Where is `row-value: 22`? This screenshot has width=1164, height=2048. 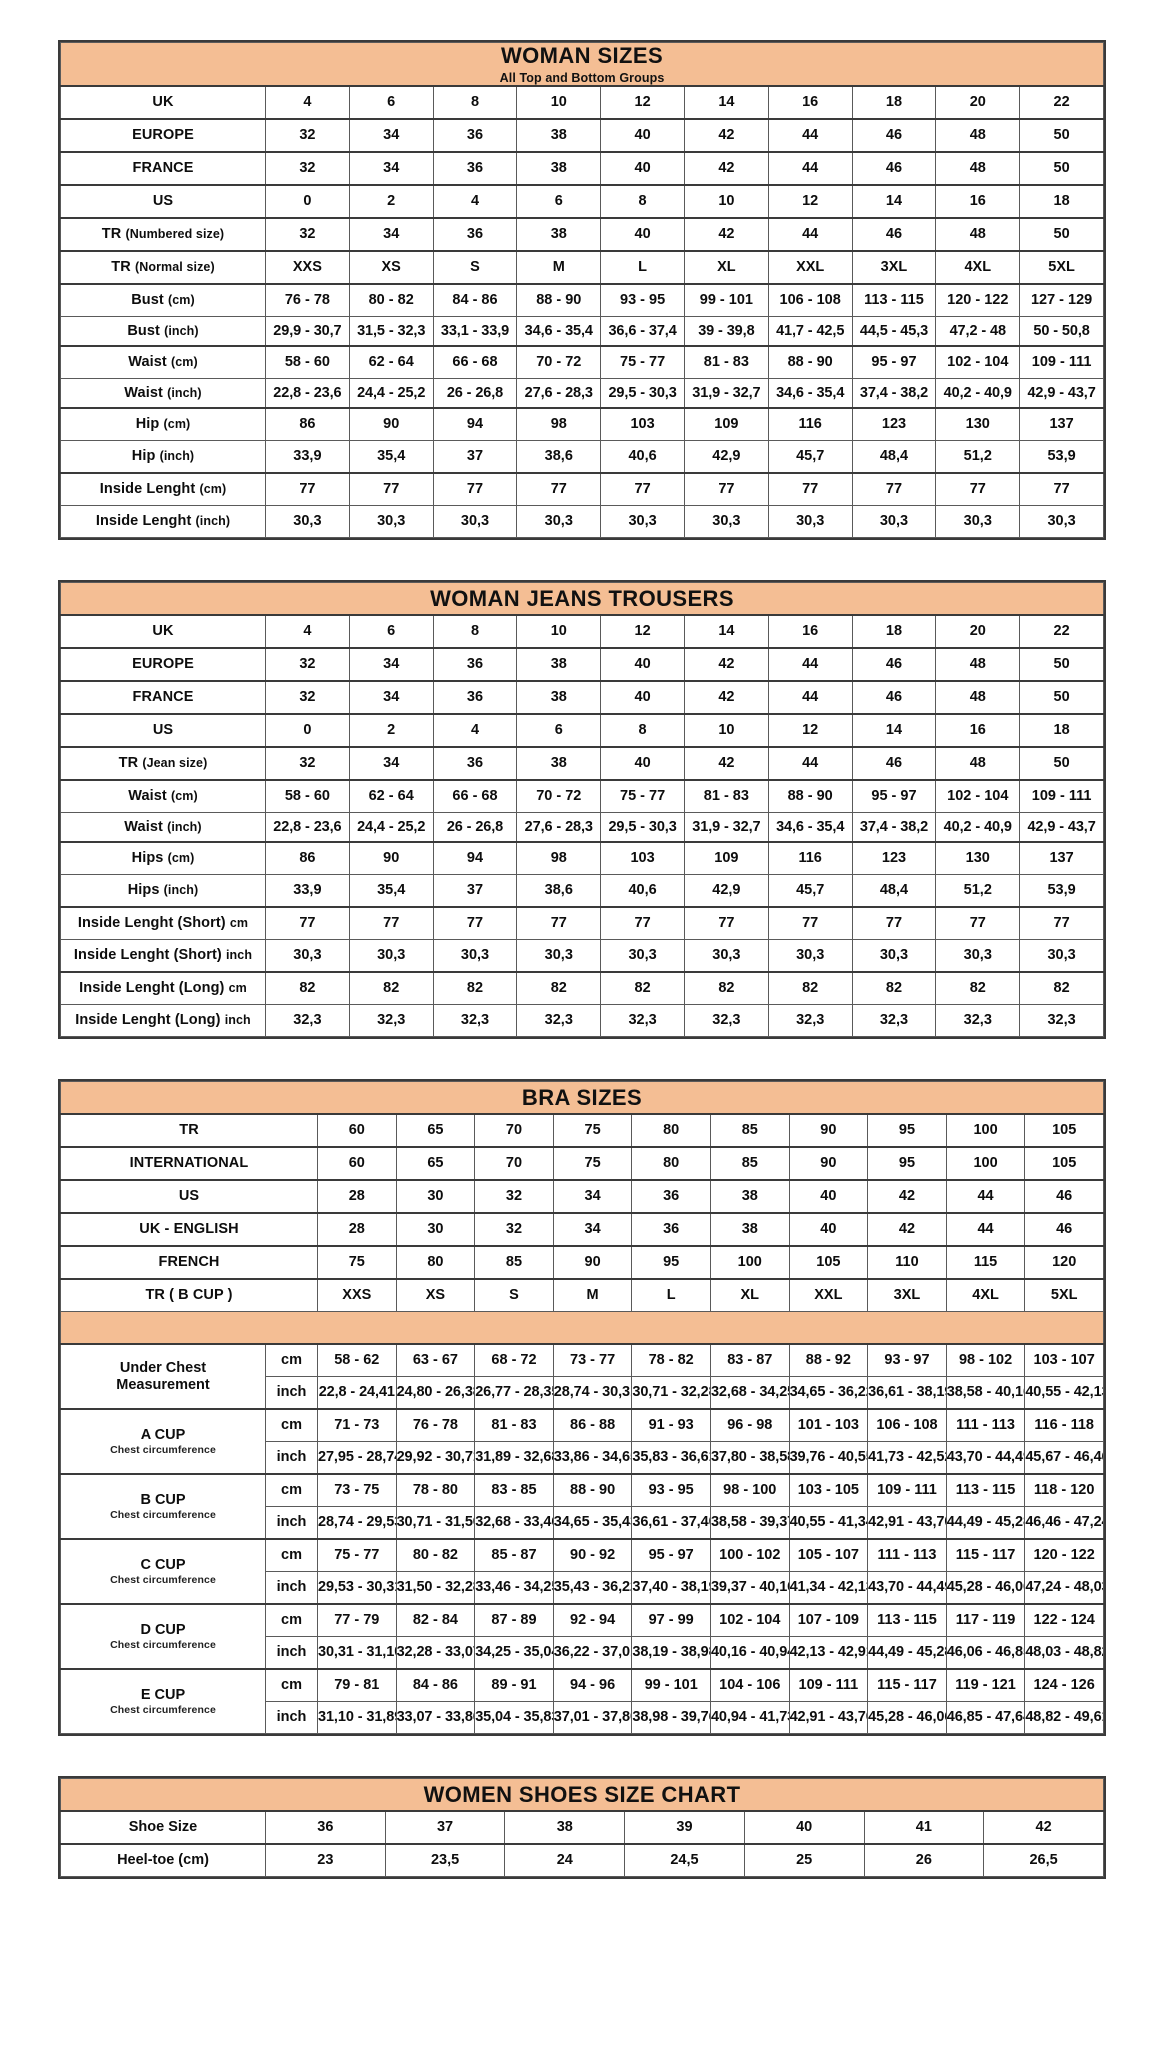 row-value: 22 is located at coordinates (1061, 631).